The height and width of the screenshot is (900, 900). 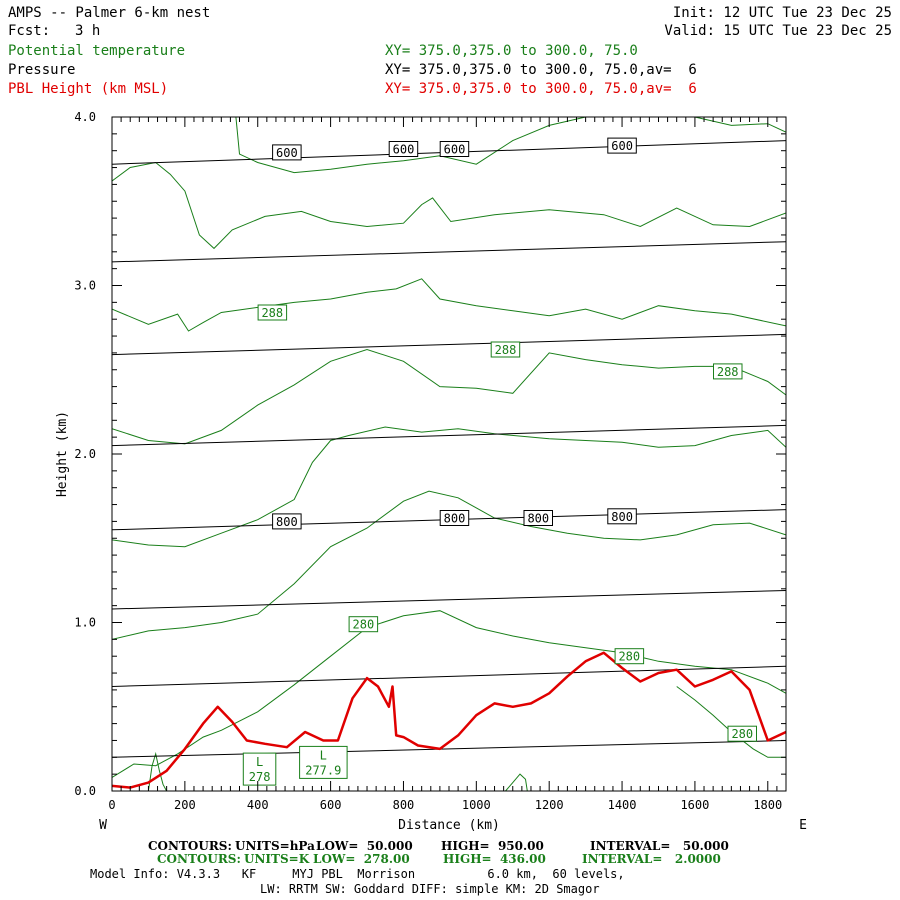 What do you see at coordinates (549, 805) in the screenshot?
I see `x-tick-label: 1200` at bounding box center [549, 805].